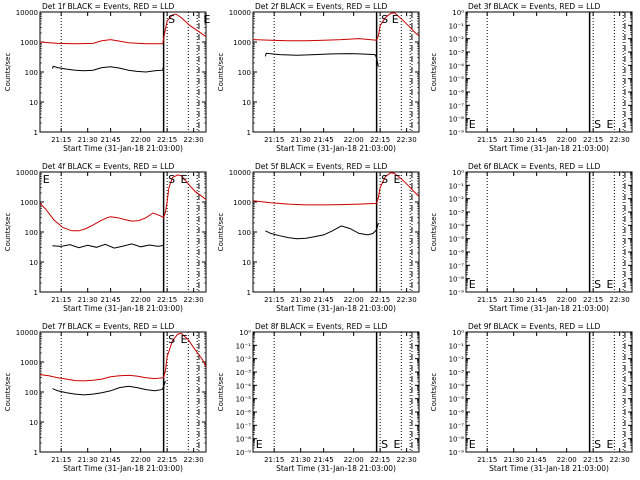  Describe the element at coordinates (321, 6) in the screenshot. I see `chart-title: Det 2f BLACK = Events, RED = LLD` at that location.